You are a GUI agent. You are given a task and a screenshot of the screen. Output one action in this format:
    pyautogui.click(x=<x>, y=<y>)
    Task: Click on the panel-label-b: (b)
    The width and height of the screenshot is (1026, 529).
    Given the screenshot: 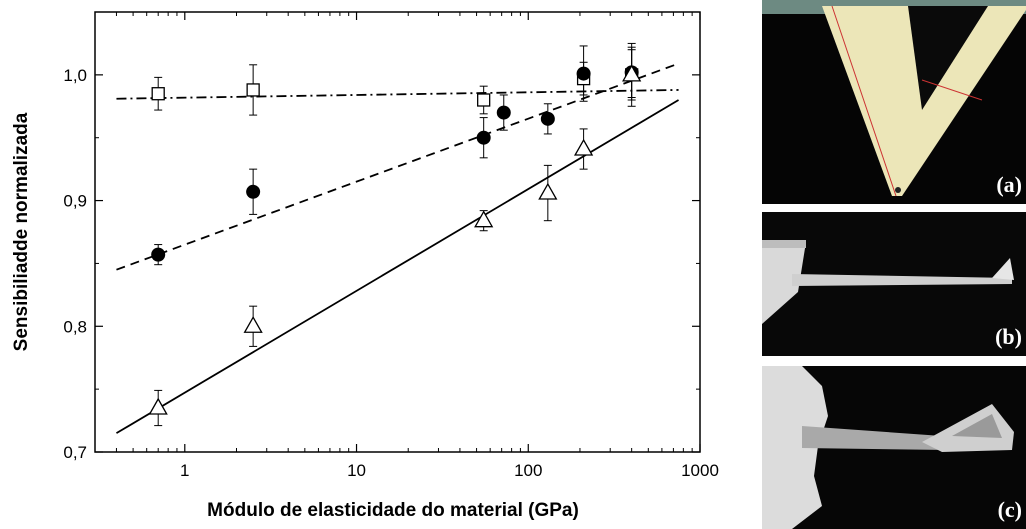 What is the action you would take?
    pyautogui.click(x=1008, y=336)
    